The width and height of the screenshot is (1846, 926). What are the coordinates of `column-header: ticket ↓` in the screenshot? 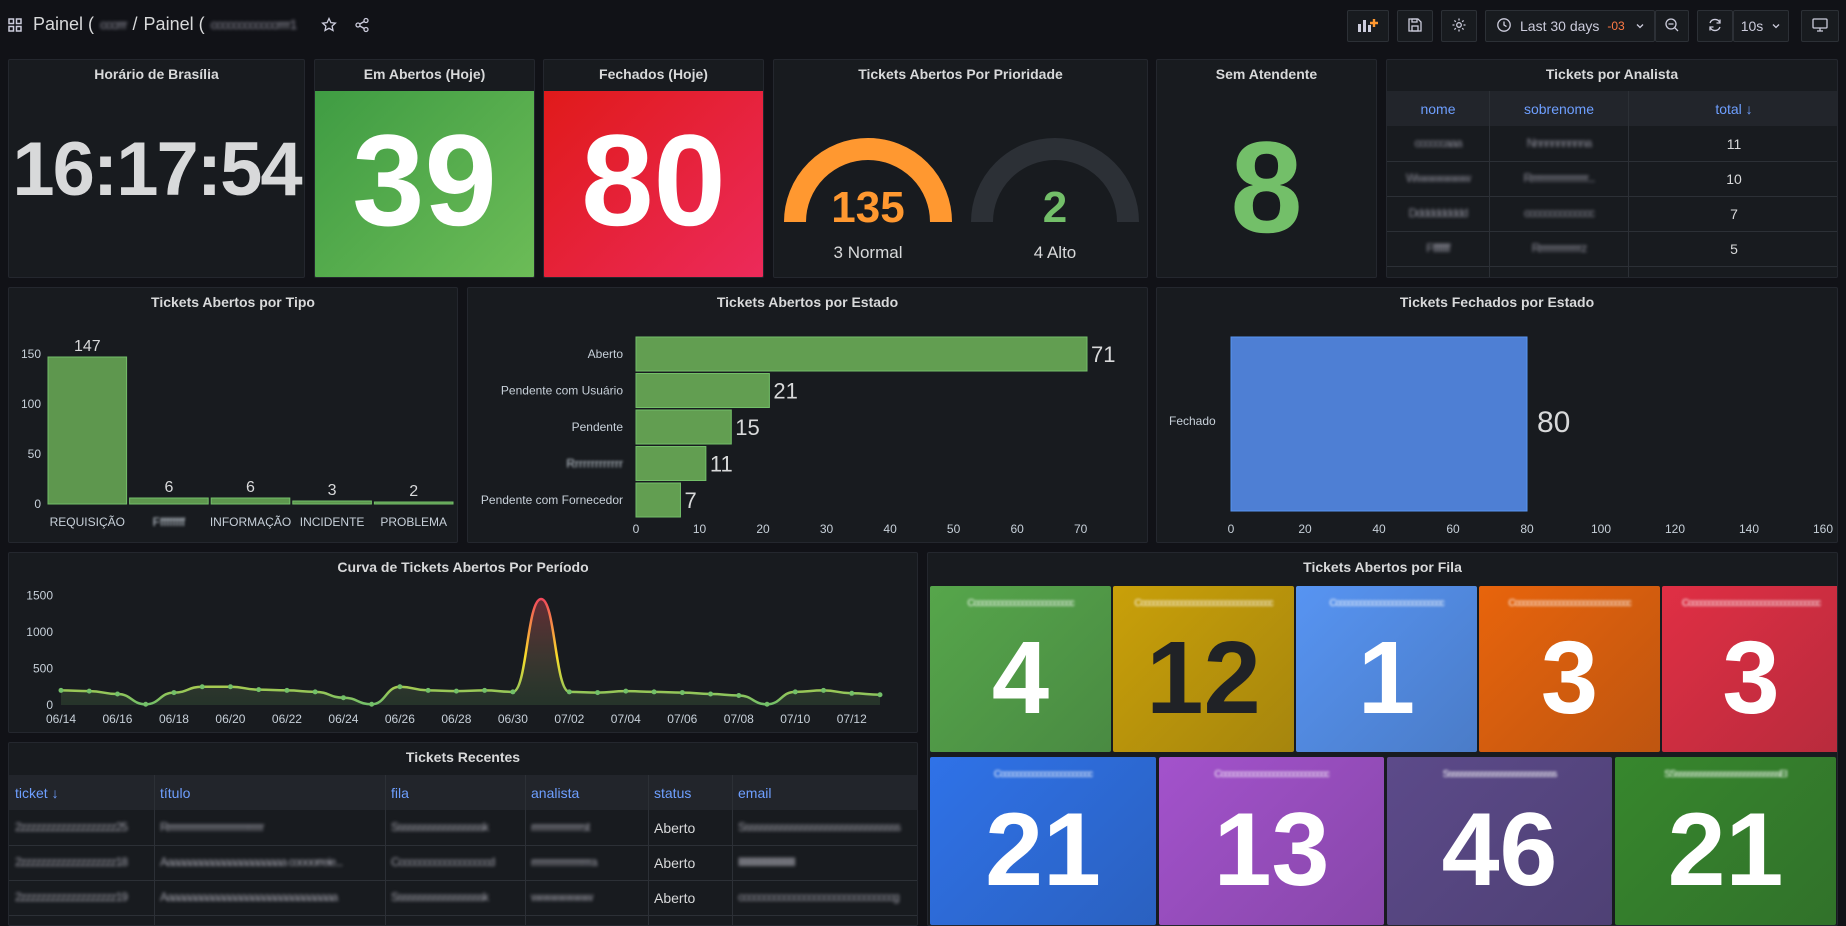 It's located at (37, 793).